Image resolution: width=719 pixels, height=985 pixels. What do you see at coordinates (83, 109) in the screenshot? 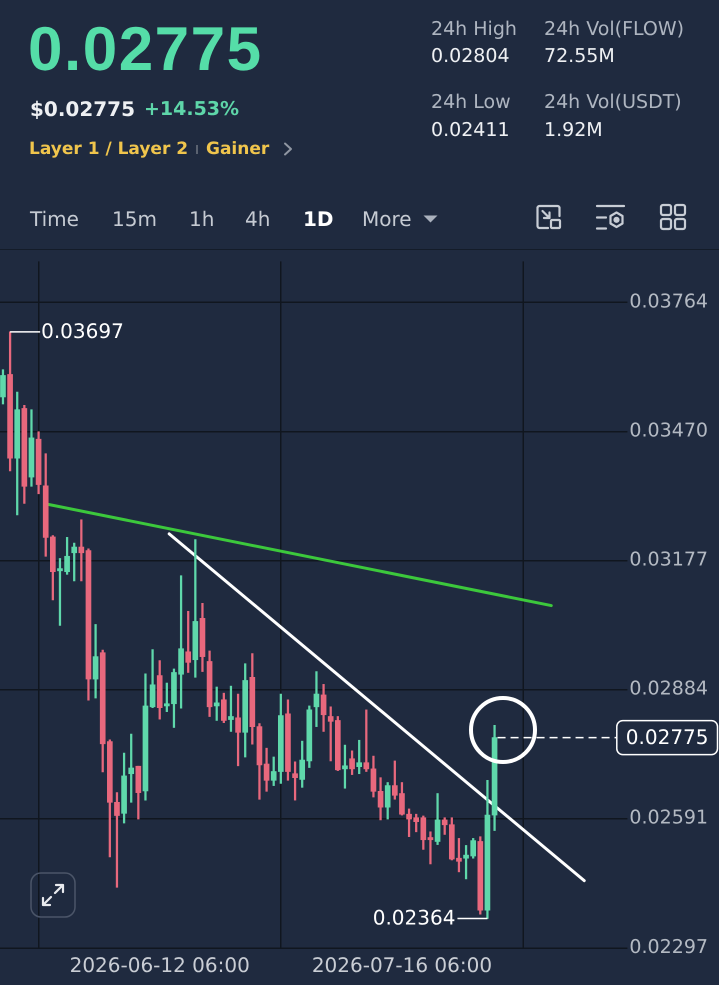
I see `text: $0.02775` at bounding box center [83, 109].